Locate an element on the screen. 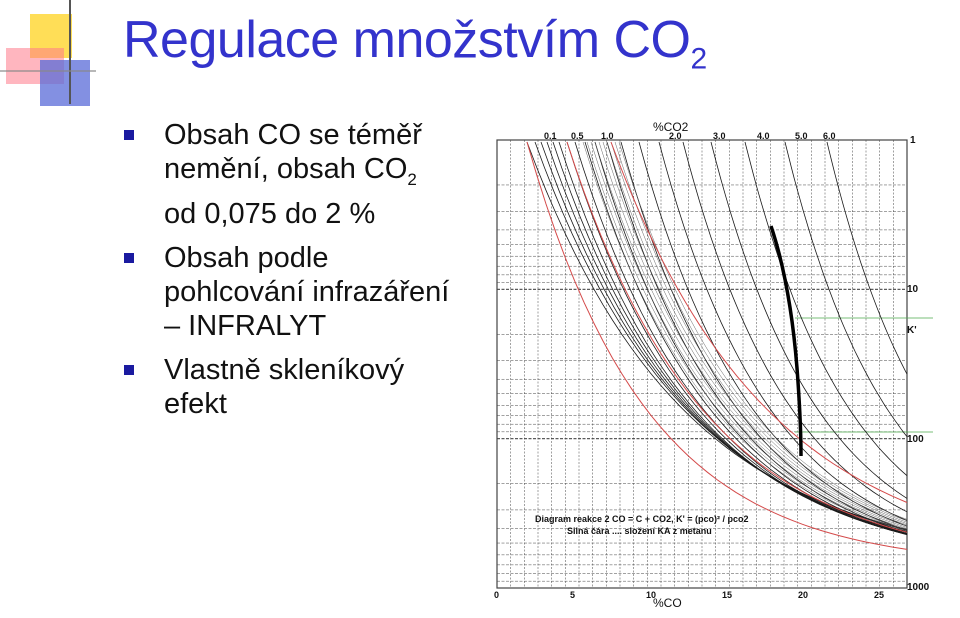  top-tick-label: 4.0 is located at coordinates (763, 136).